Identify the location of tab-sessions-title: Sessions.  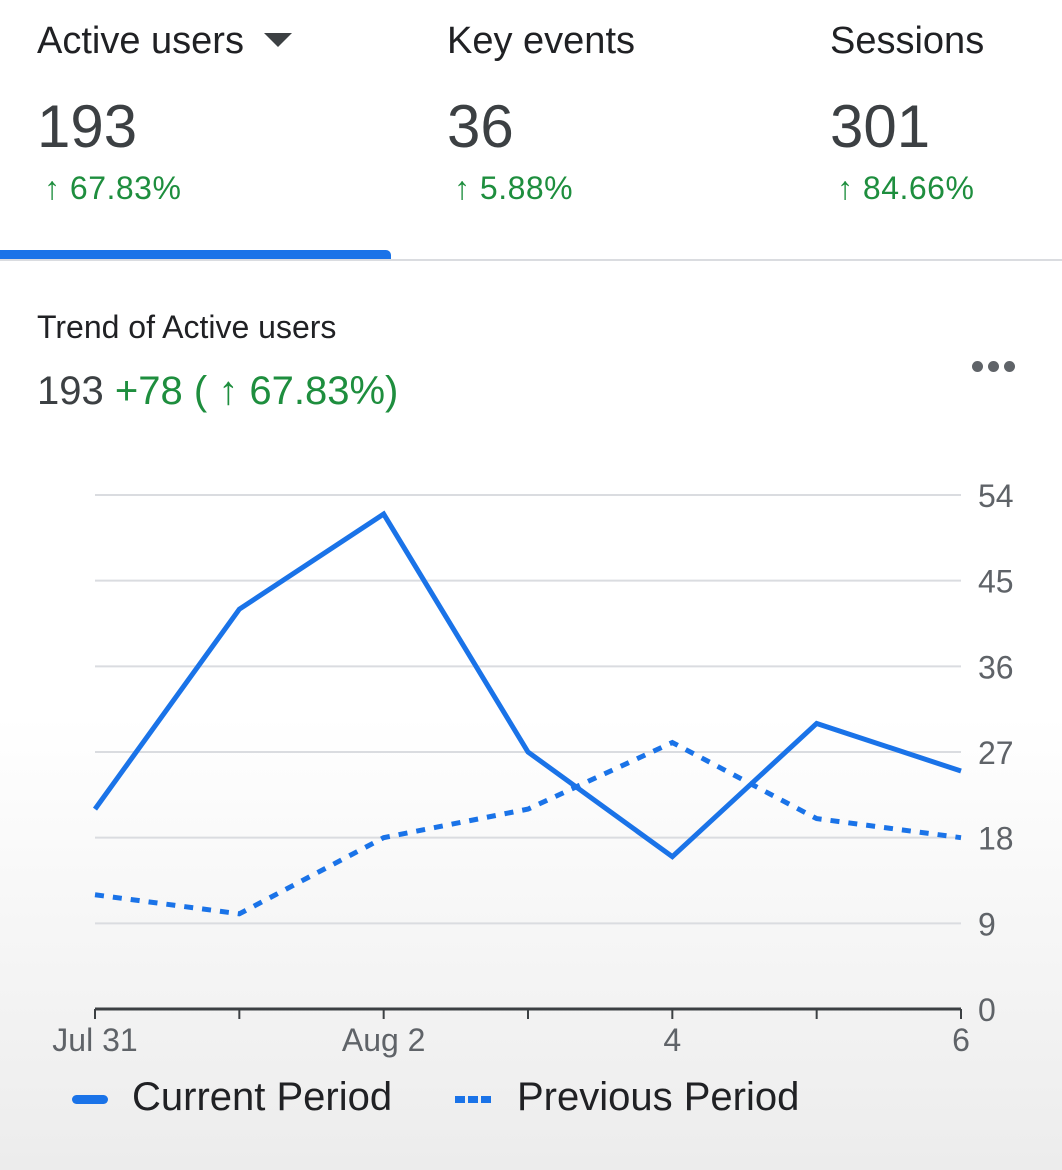
(907, 41).